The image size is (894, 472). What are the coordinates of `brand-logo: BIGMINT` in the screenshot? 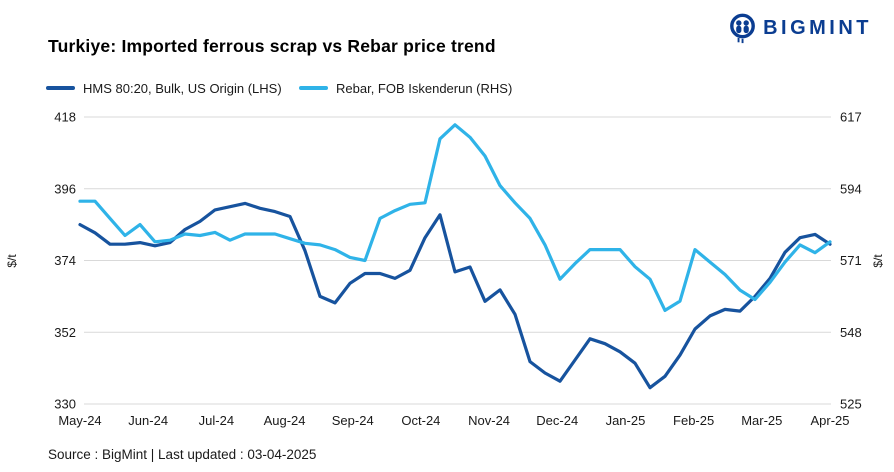 It's located at (800, 28).